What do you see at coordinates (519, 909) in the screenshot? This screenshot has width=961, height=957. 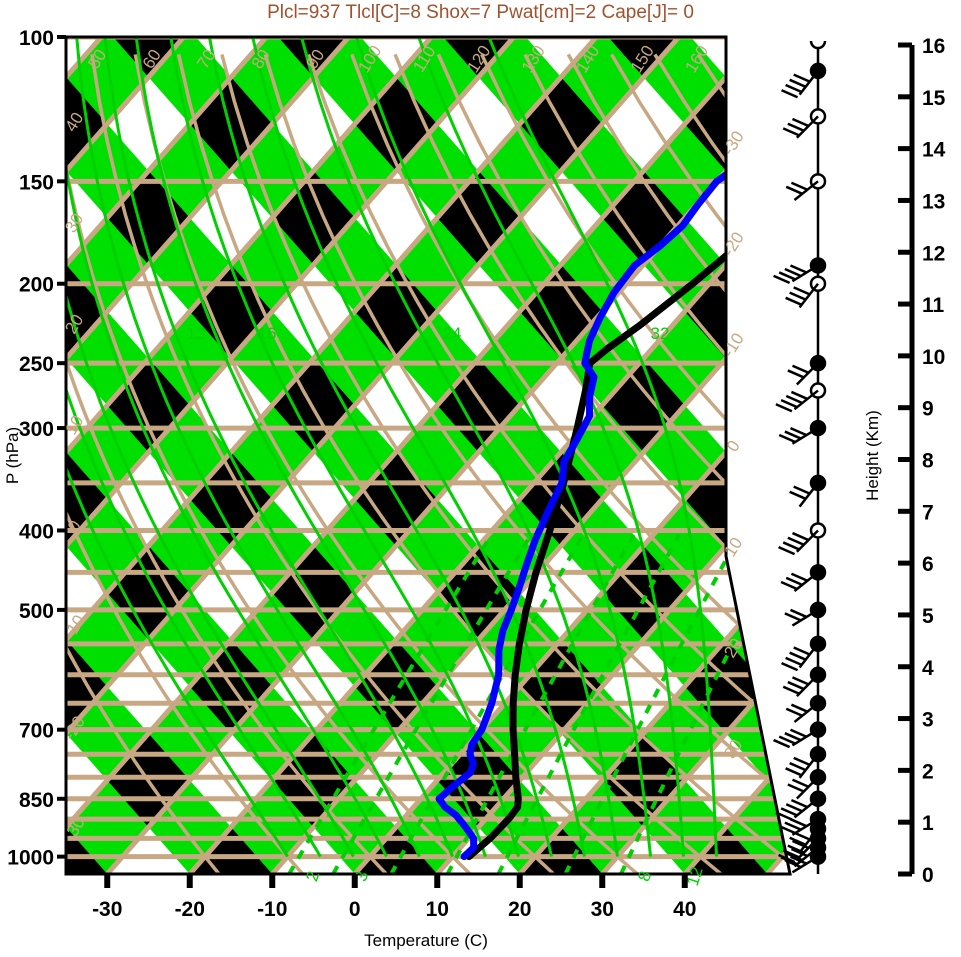 I see `svg-text: 20` at bounding box center [519, 909].